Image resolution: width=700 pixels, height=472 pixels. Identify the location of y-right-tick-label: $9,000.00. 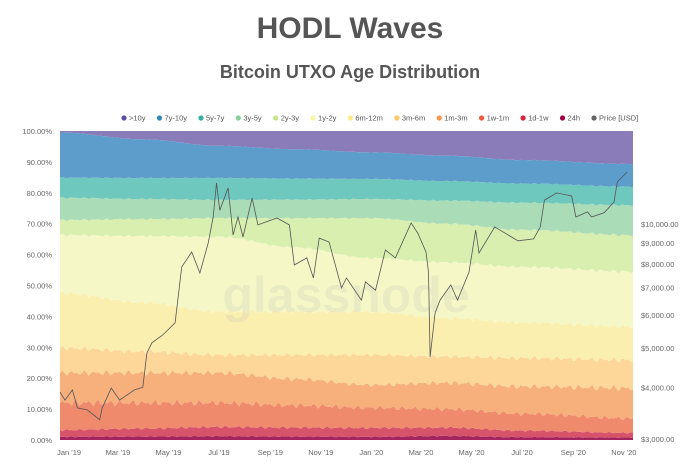
(657, 243).